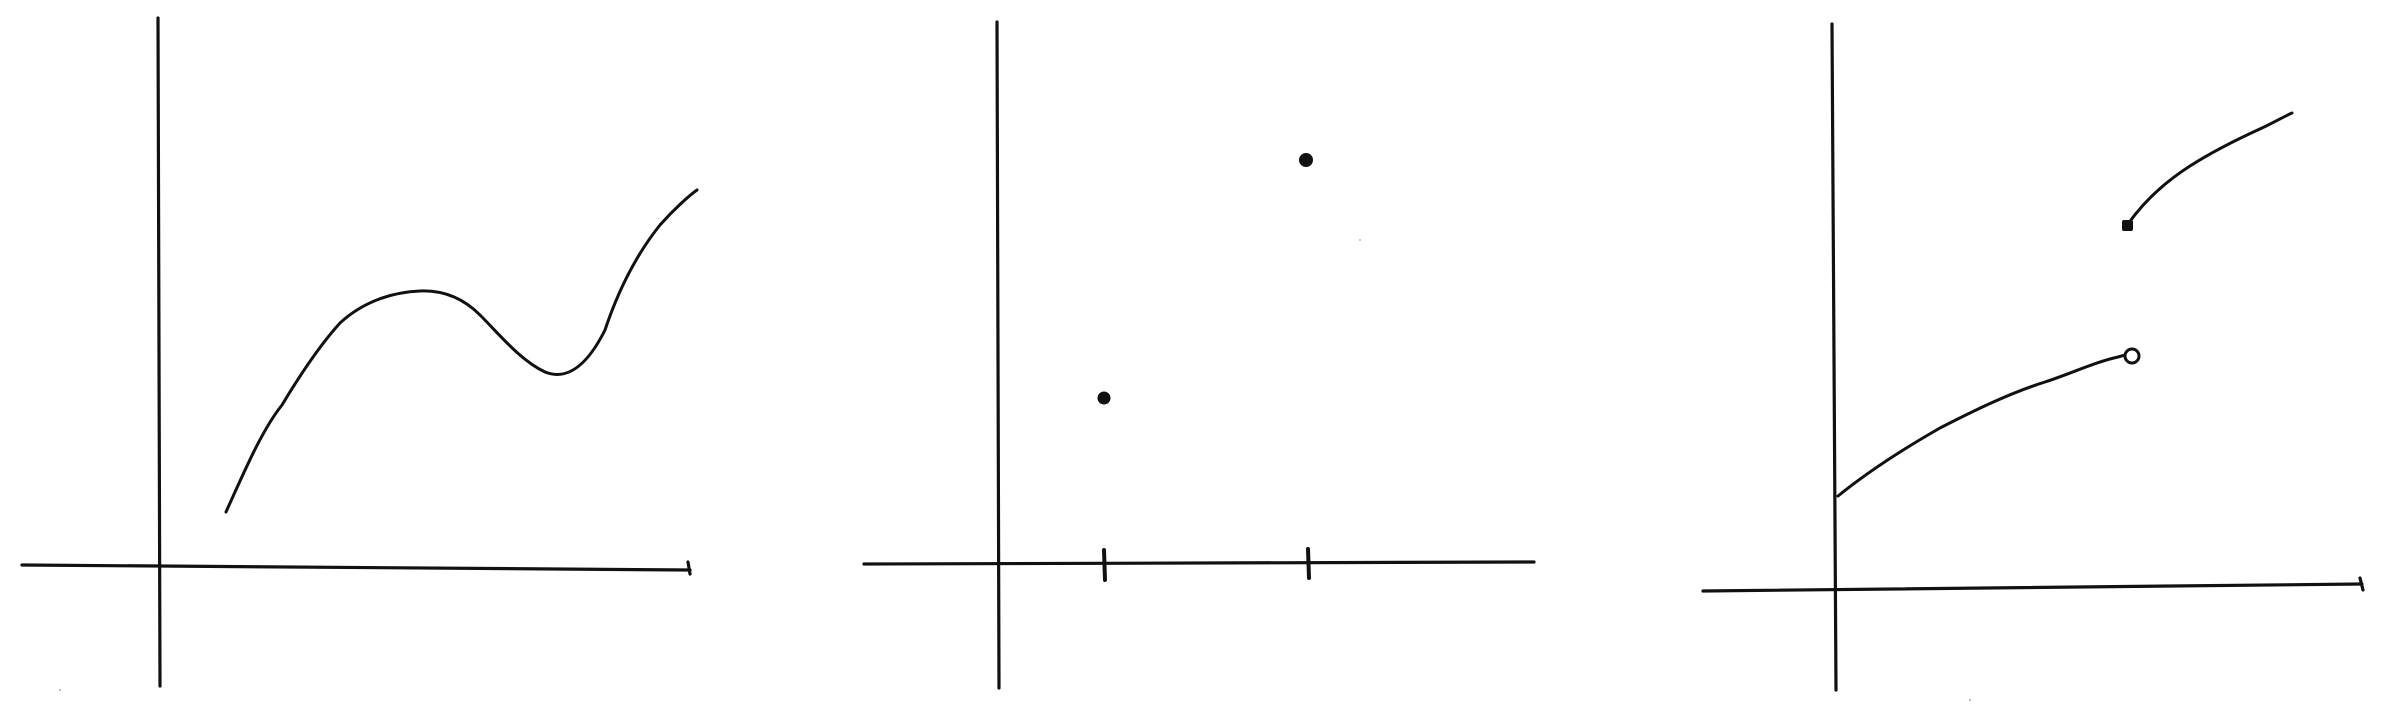 The height and width of the screenshot is (716, 2386). Describe the element at coordinates (461, 351) in the screenshot. I see `graph-1-curve` at that location.